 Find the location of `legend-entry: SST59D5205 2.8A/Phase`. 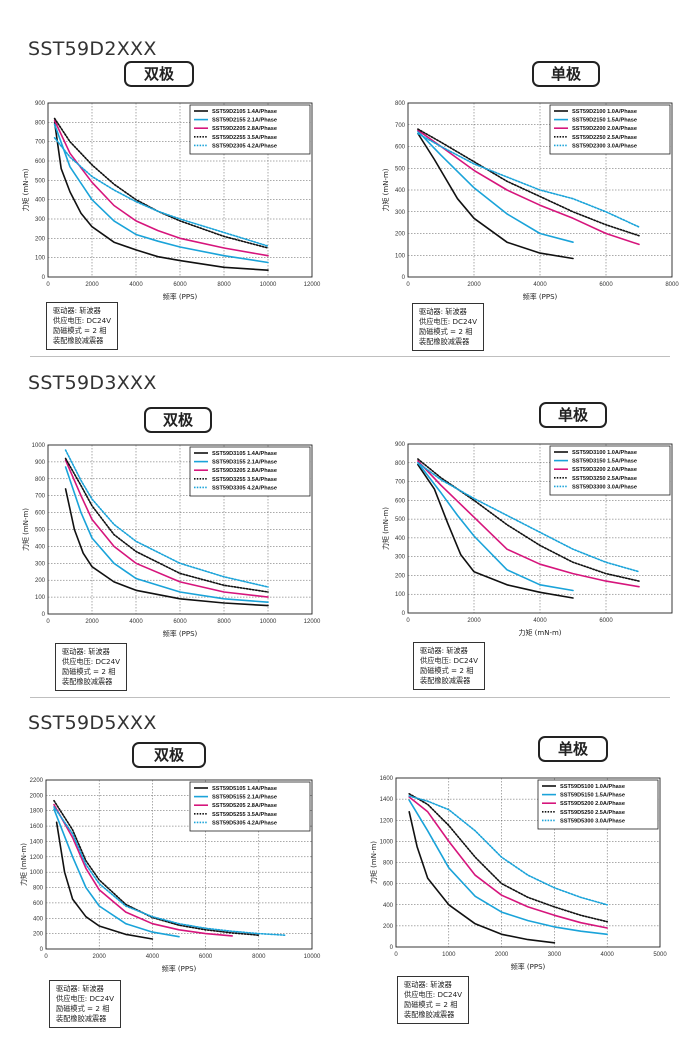

legend-entry: SST59D5205 2.8A/Phase is located at coordinates (244, 806).